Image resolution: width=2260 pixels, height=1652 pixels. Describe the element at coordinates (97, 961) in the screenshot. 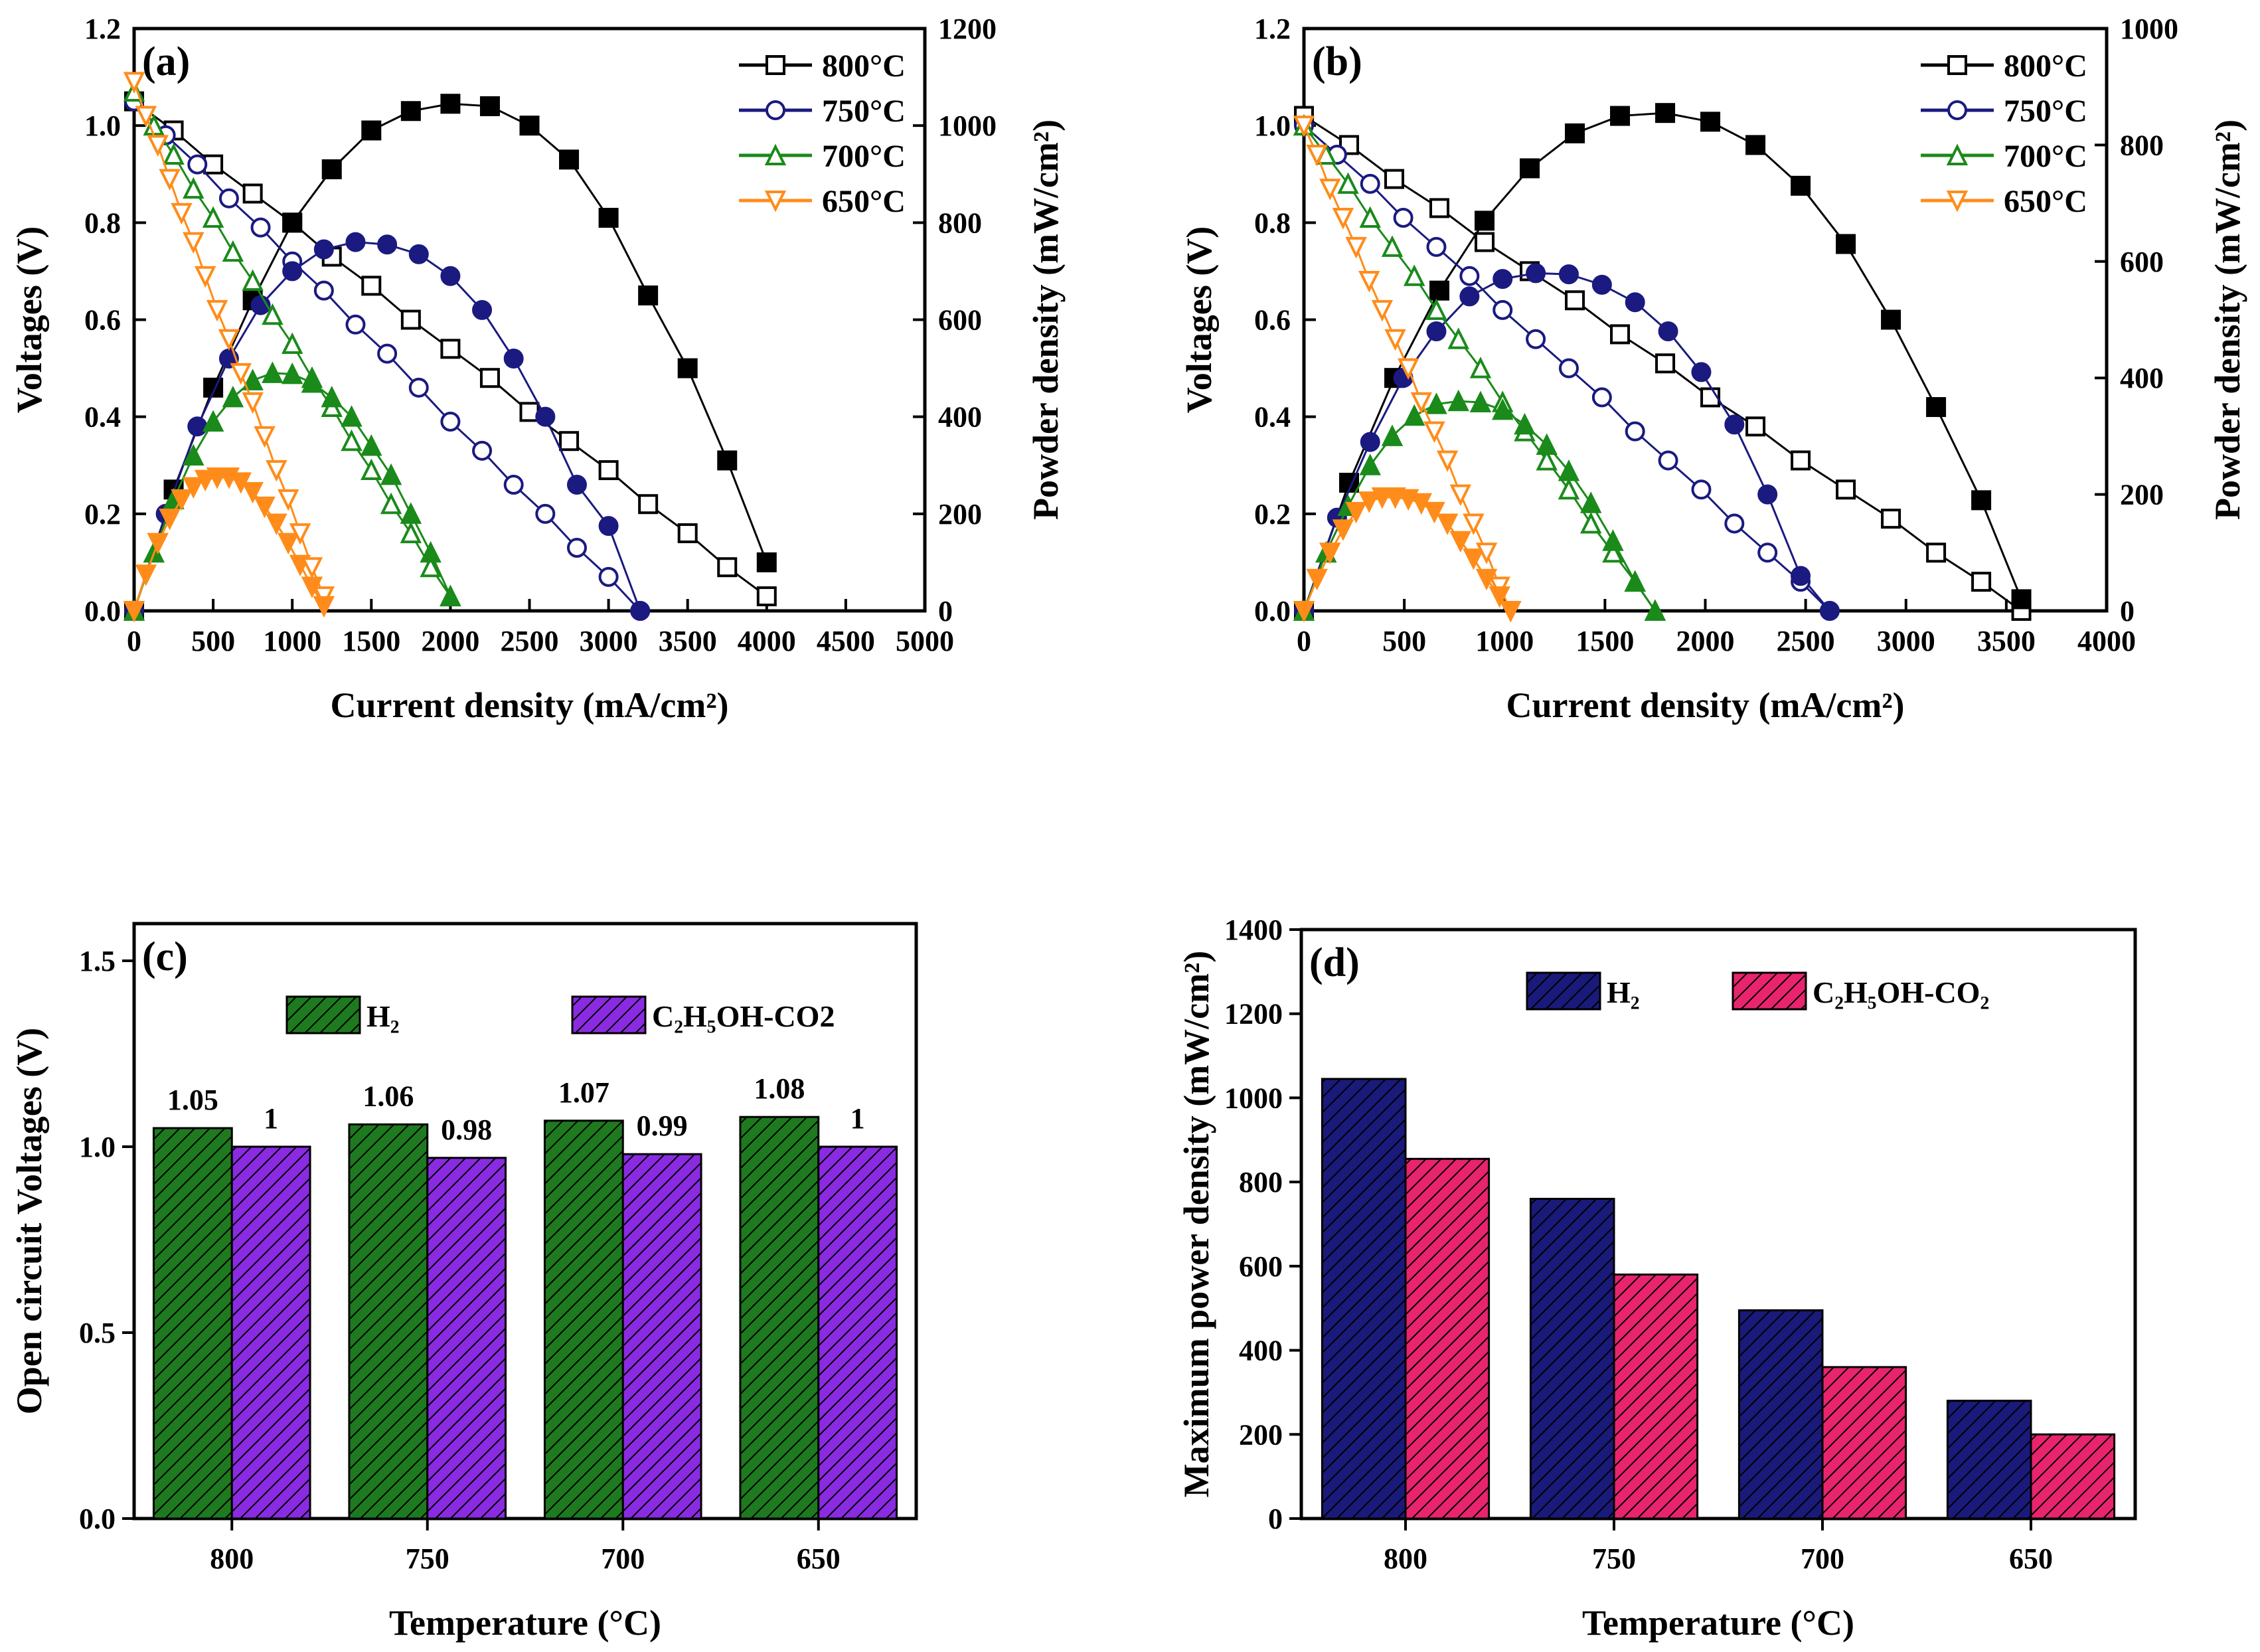

I see `y-tick-label: 1.5` at that location.